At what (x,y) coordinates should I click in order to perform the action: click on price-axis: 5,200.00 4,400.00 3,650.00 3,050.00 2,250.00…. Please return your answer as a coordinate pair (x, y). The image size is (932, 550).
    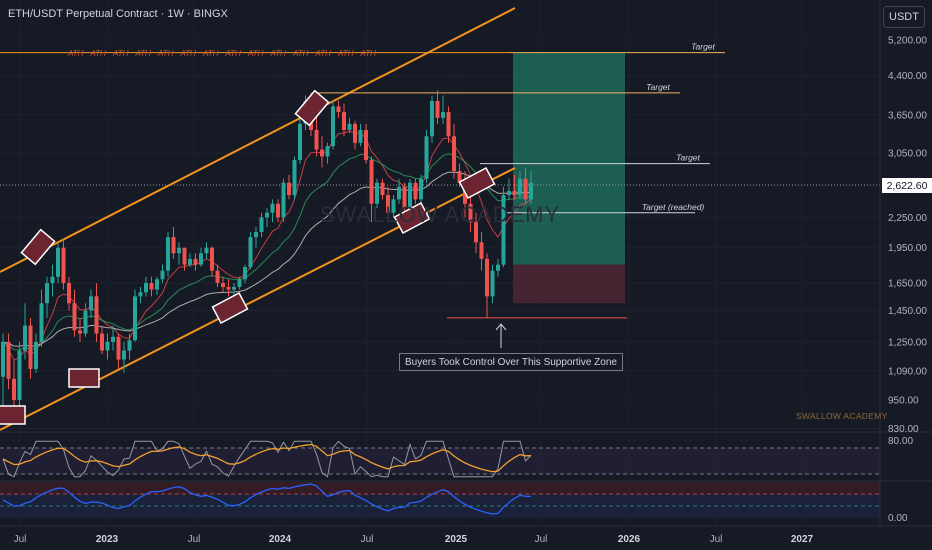
    Looking at the image, I should click on (903, 263).